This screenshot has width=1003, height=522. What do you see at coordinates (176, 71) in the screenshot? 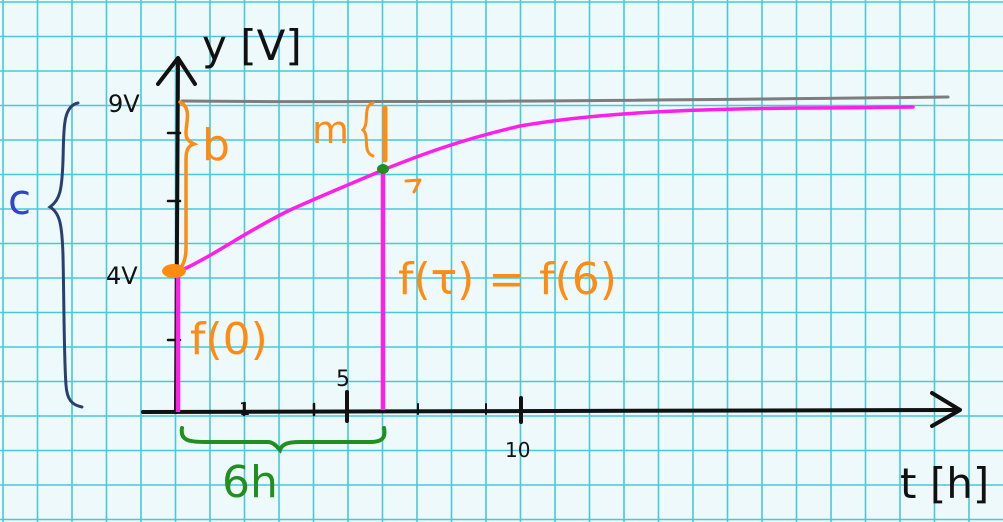
I see `y-axis-arrowhead` at bounding box center [176, 71].